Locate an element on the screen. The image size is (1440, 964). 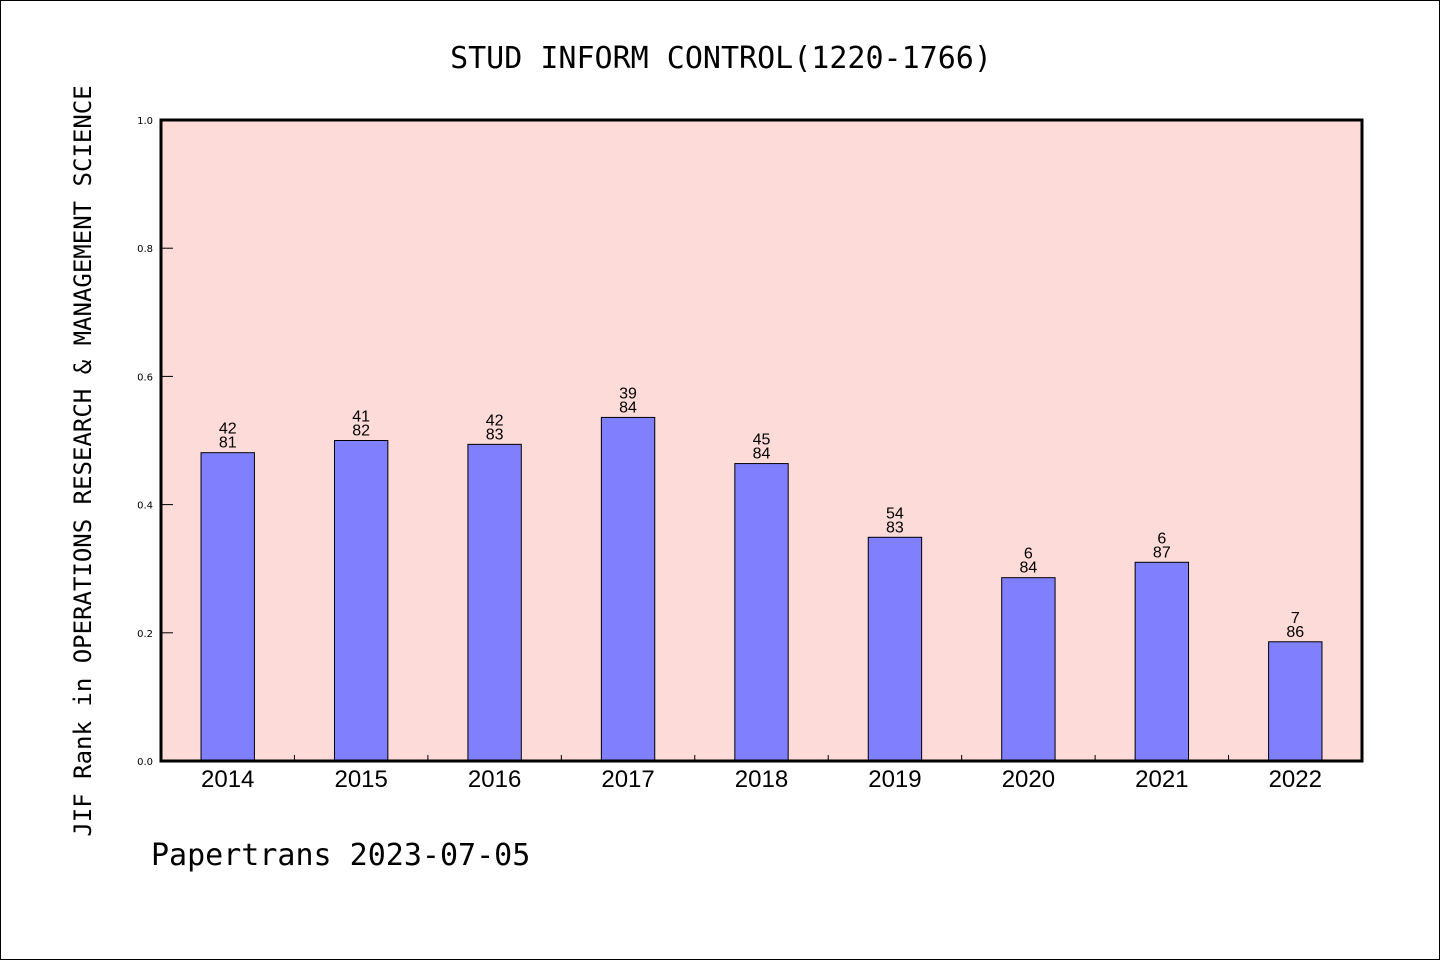
x-tick-label: 2021 is located at coordinates (1161, 779).